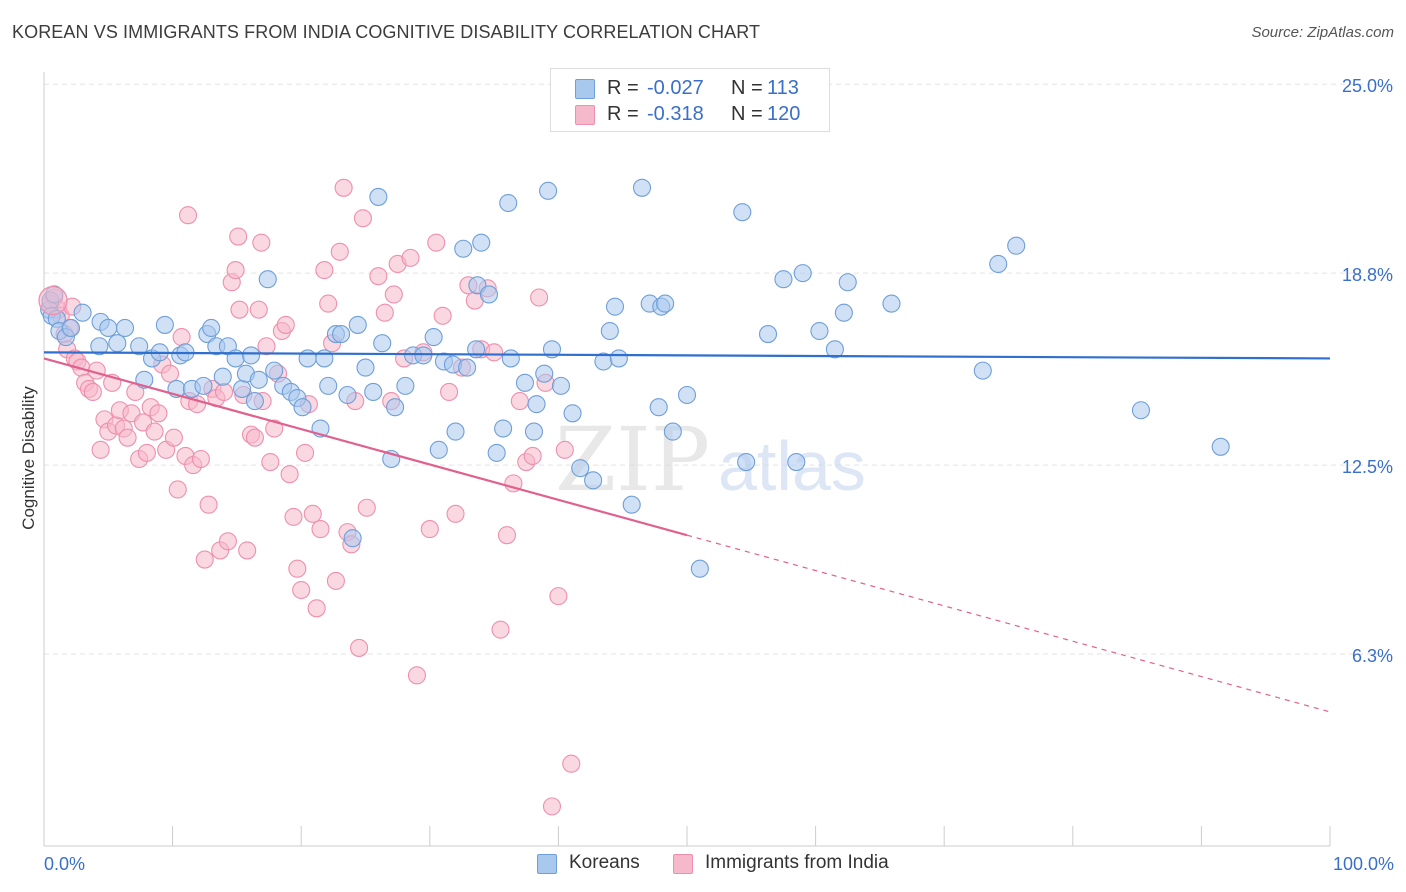 The width and height of the screenshot is (1406, 892). What do you see at coordinates (623, 88) in the screenshot?
I see `r-label: R =` at bounding box center [623, 88].